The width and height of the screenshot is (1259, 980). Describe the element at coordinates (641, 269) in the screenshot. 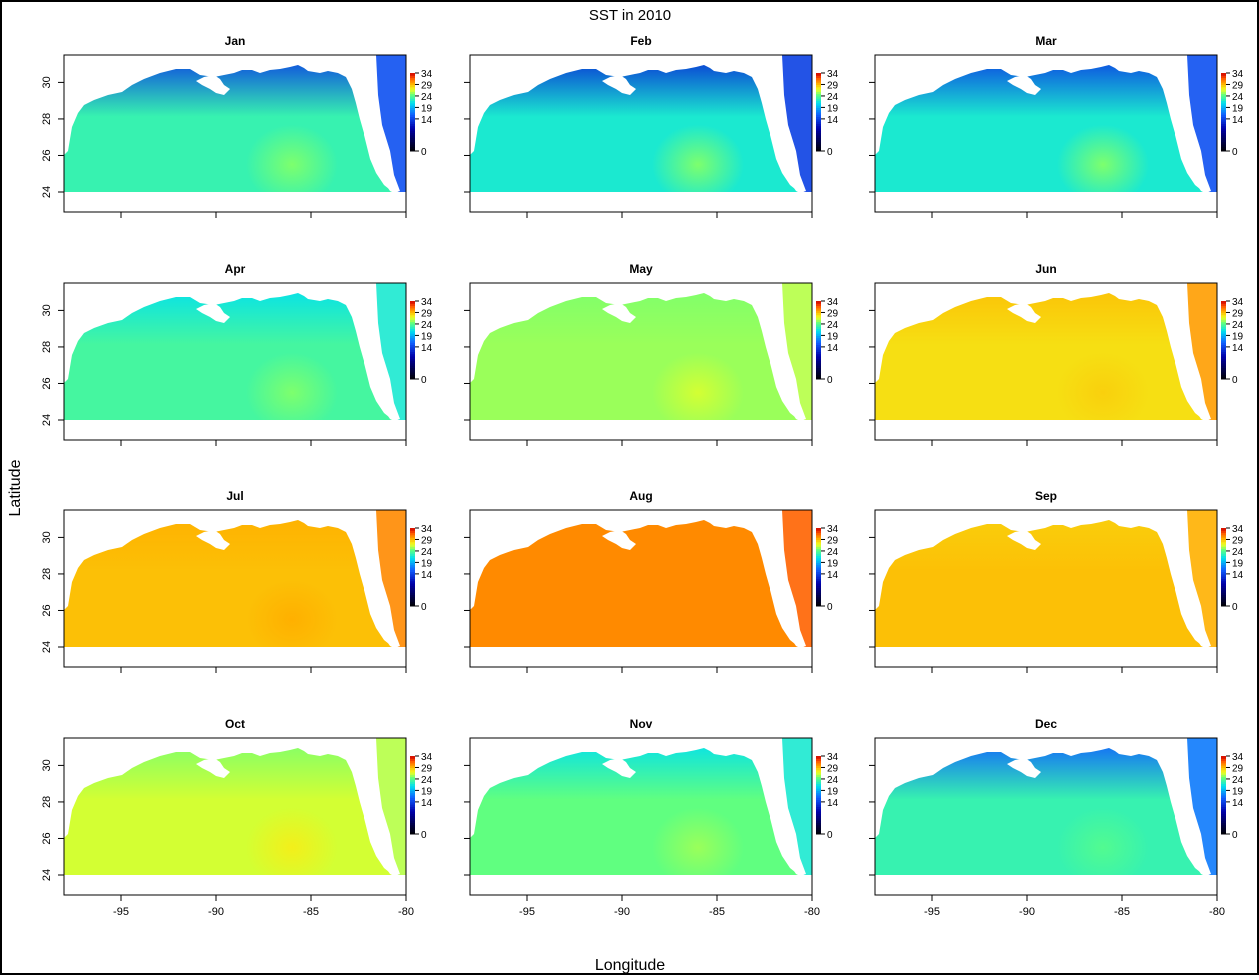

I see `panel-title: May` at that location.